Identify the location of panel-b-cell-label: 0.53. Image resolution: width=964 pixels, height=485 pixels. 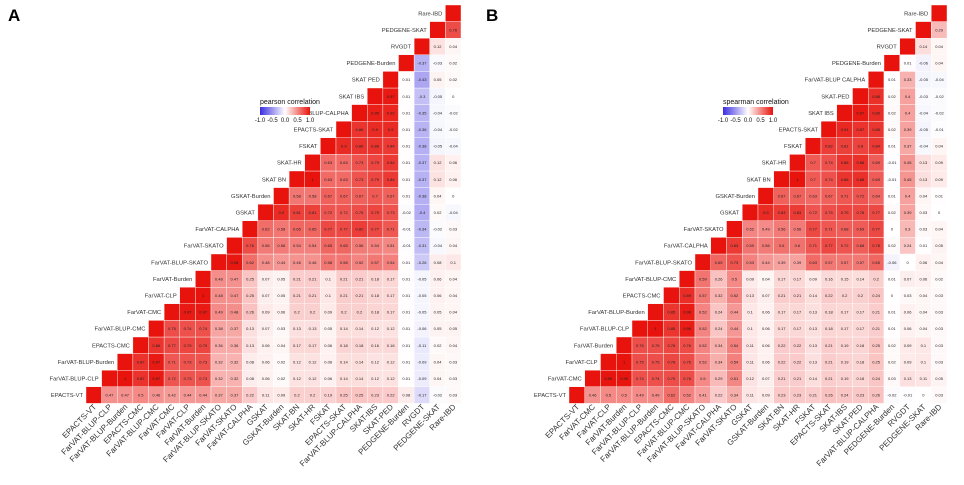
(750, 262).